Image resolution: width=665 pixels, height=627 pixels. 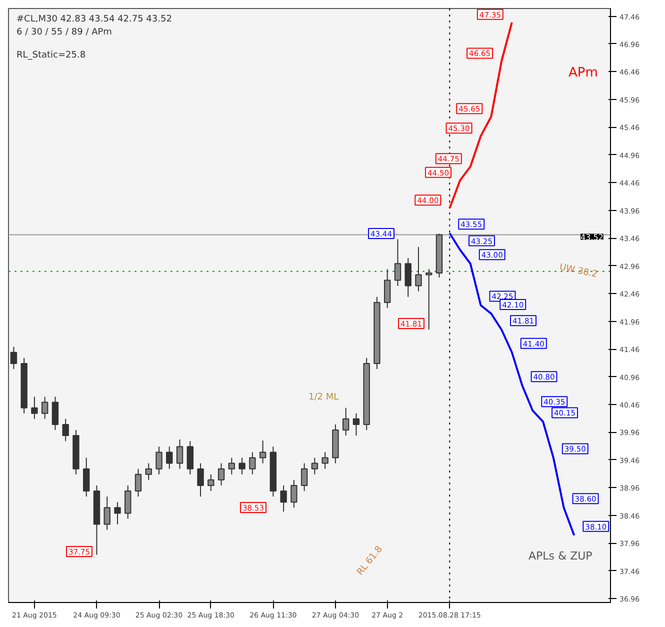 What do you see at coordinates (578, 271) in the screenshot?
I see `annotation: UW 38.2` at bounding box center [578, 271].